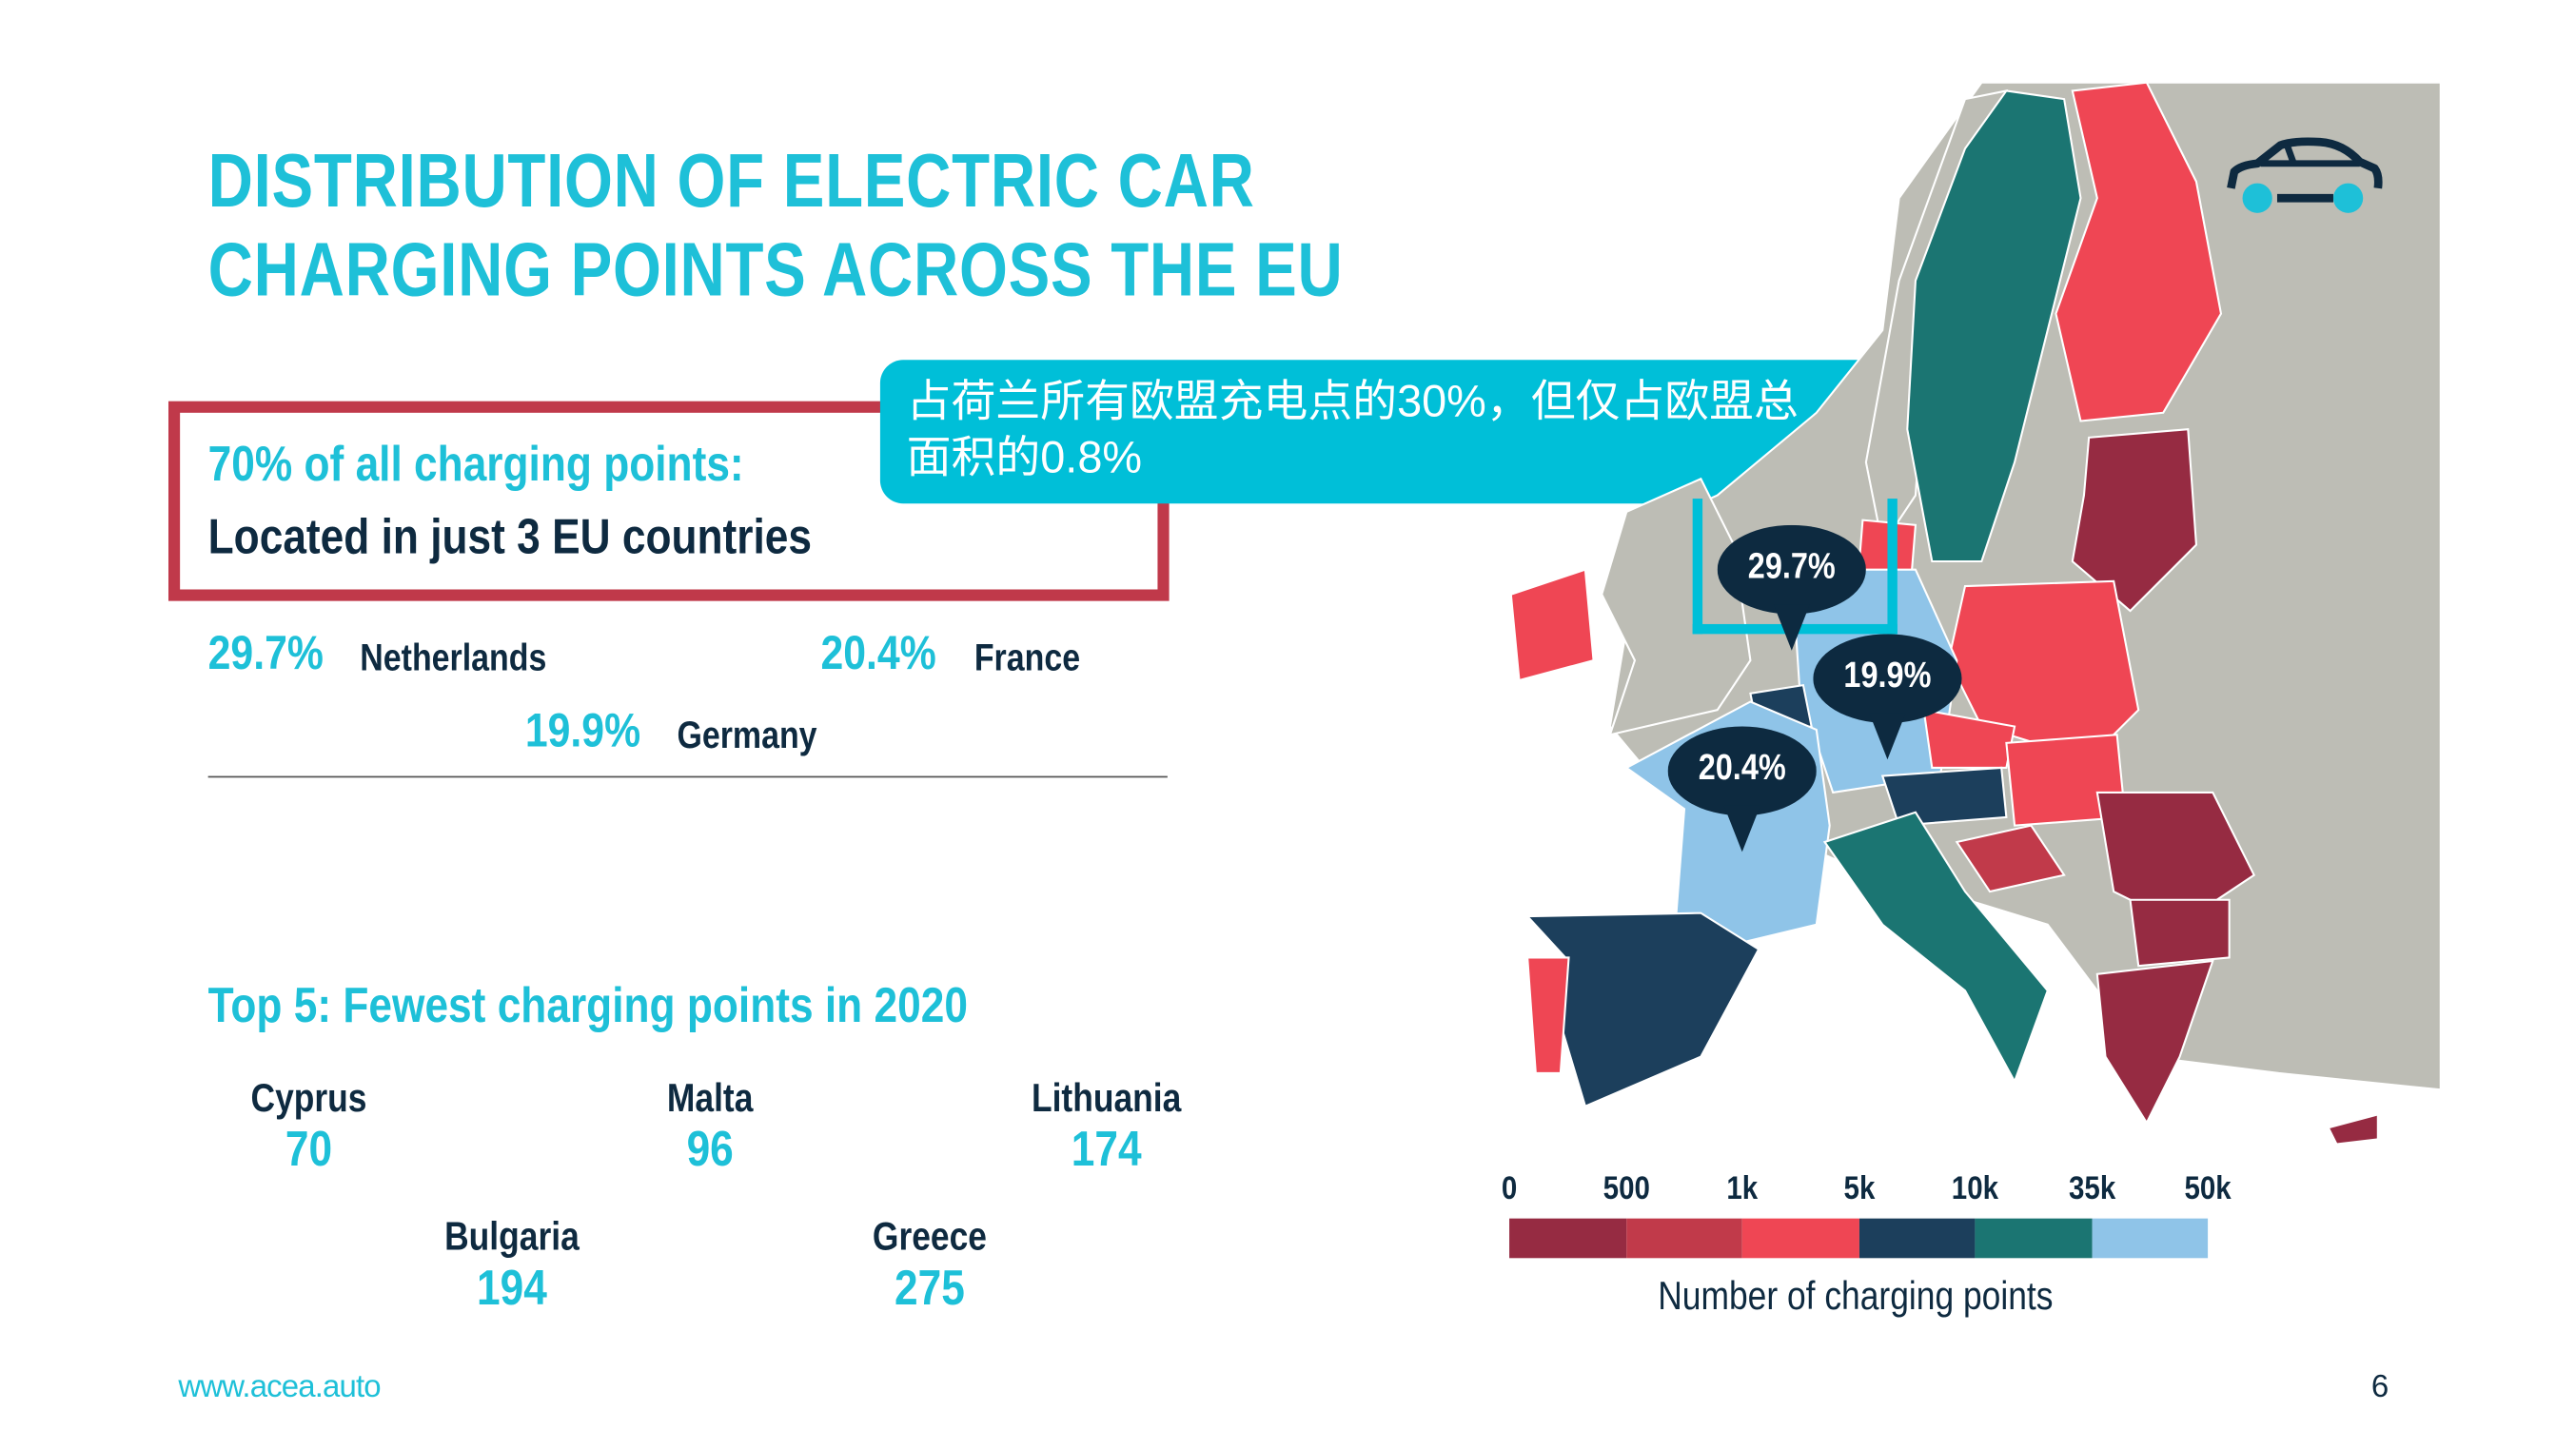 Image resolution: width=2576 pixels, height=1450 pixels. Describe the element at coordinates (1858, 1188) in the screenshot. I see `legend-tick: 5k` at that location.